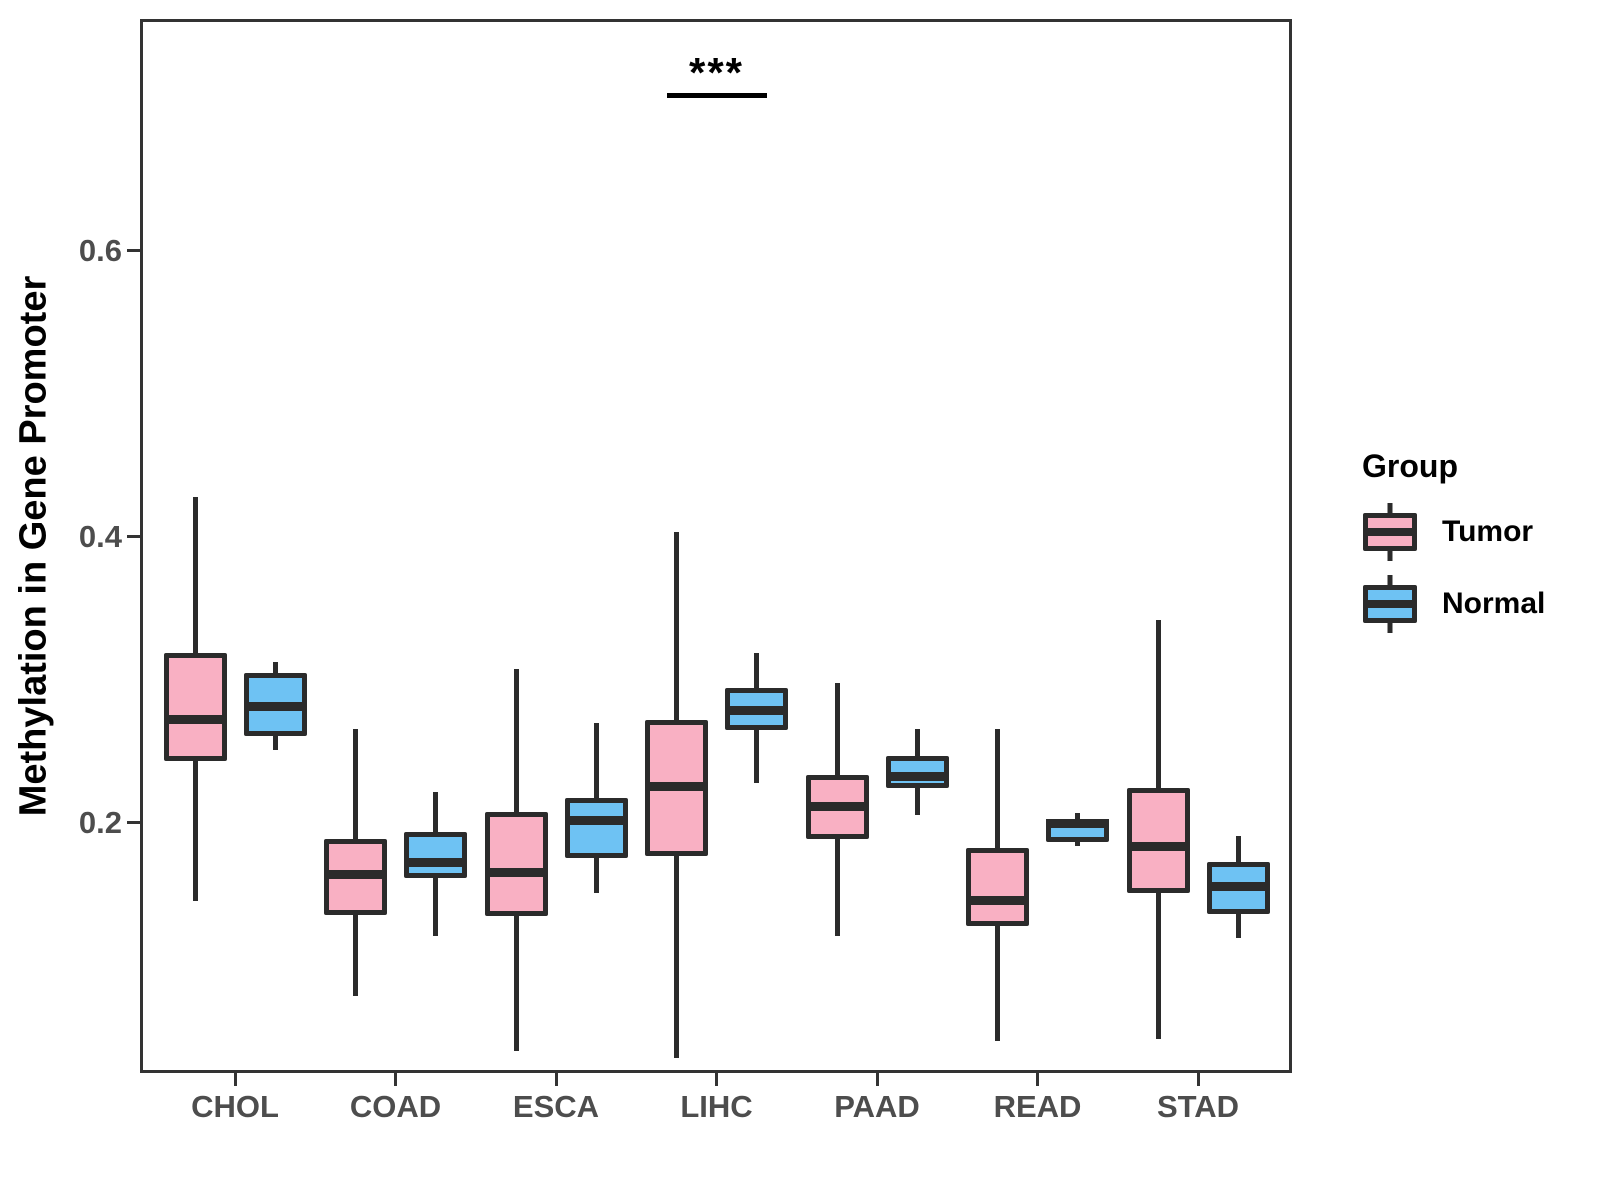 The image size is (1600, 1200). What do you see at coordinates (195, 719) in the screenshot?
I see `median-tumor-CHOL` at bounding box center [195, 719].